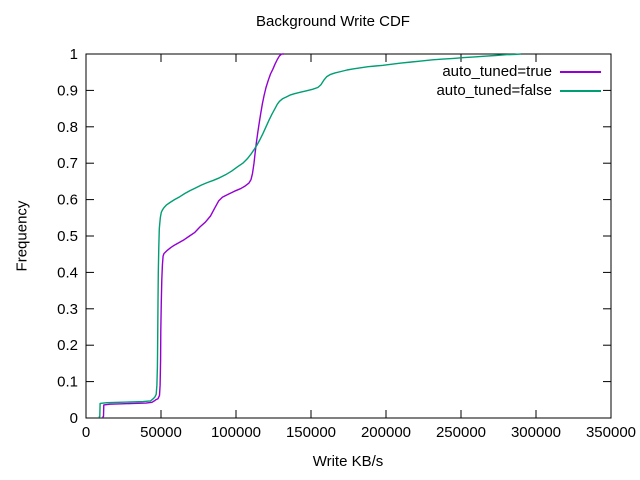 Image resolution: width=640 pixels, height=480 pixels. Describe the element at coordinates (67, 163) in the screenshot. I see `y-tick-label: 0.7` at that location.